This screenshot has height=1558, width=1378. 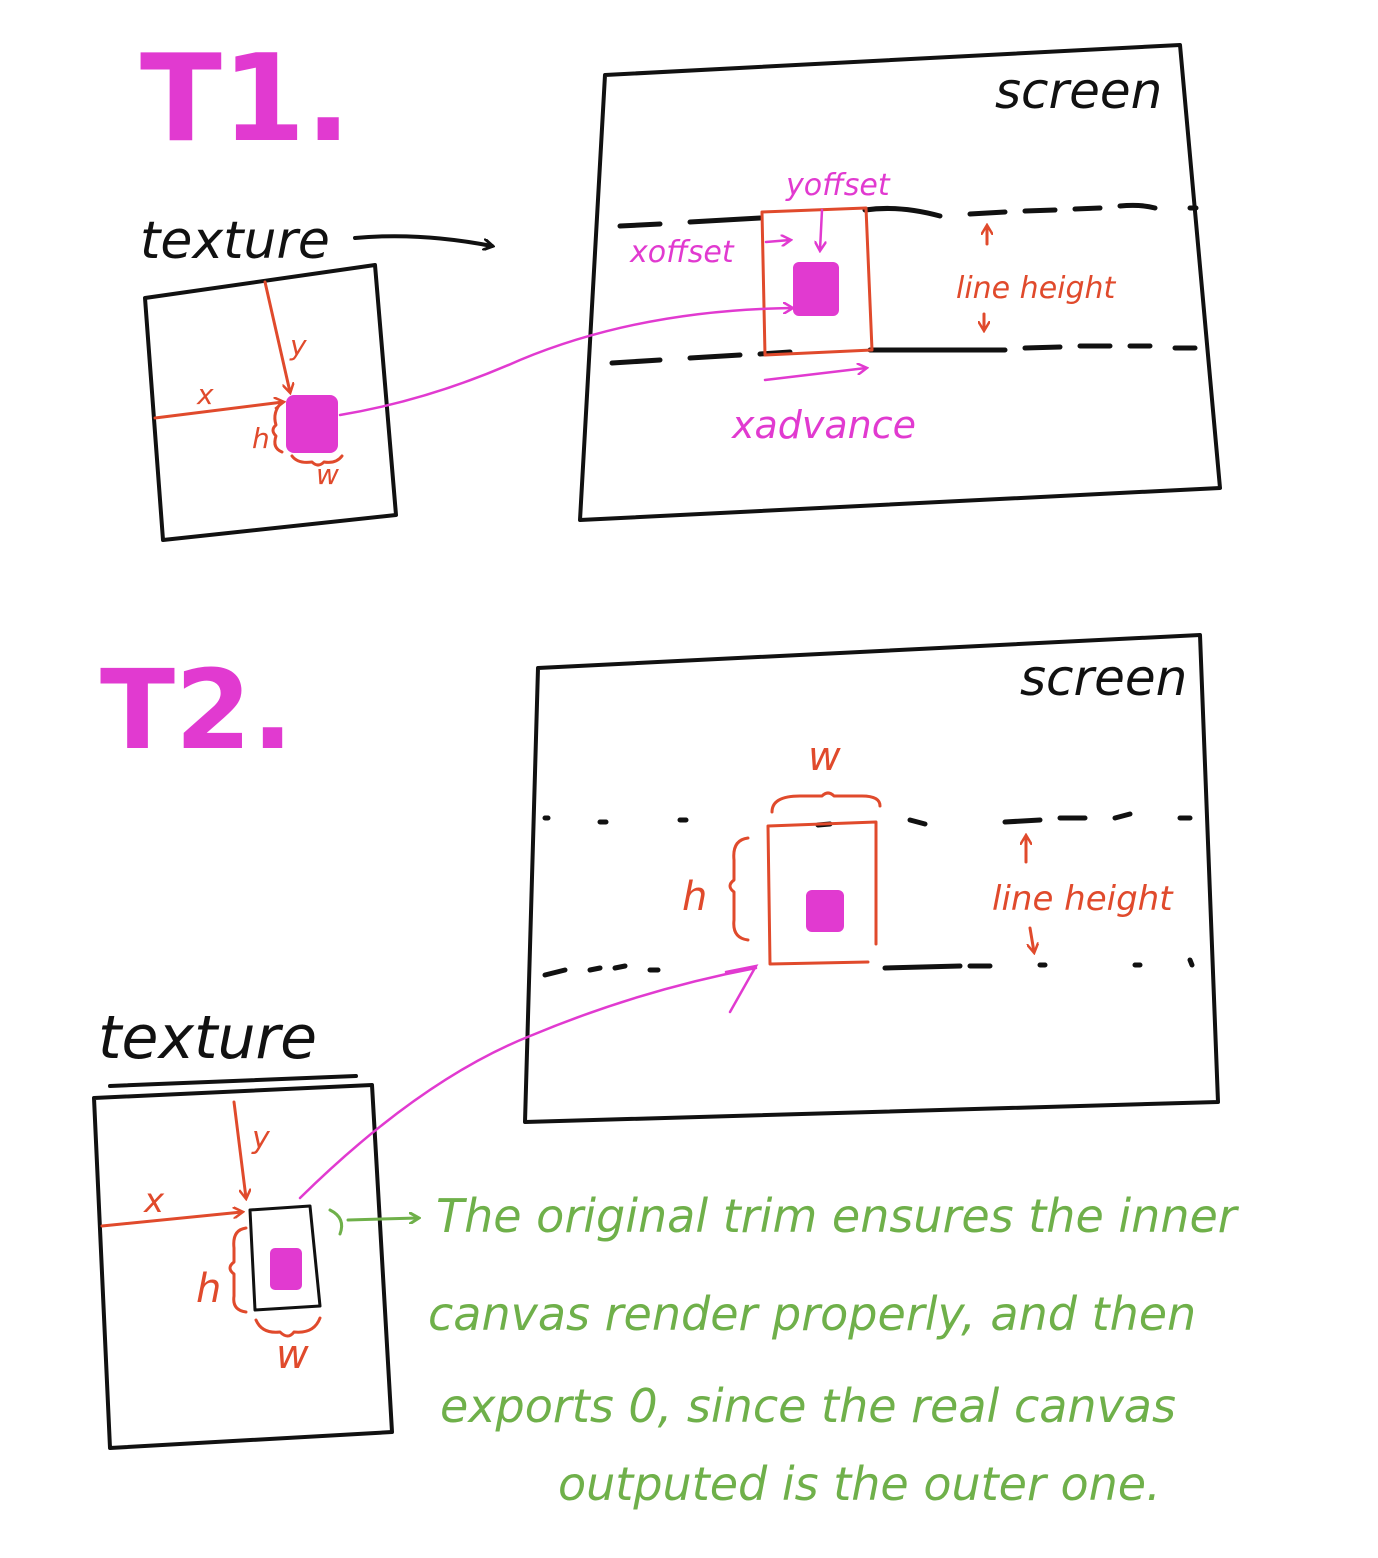 What do you see at coordinates (422, 240) in the screenshot?
I see `t1-texture-to-screen-arrow` at bounding box center [422, 240].